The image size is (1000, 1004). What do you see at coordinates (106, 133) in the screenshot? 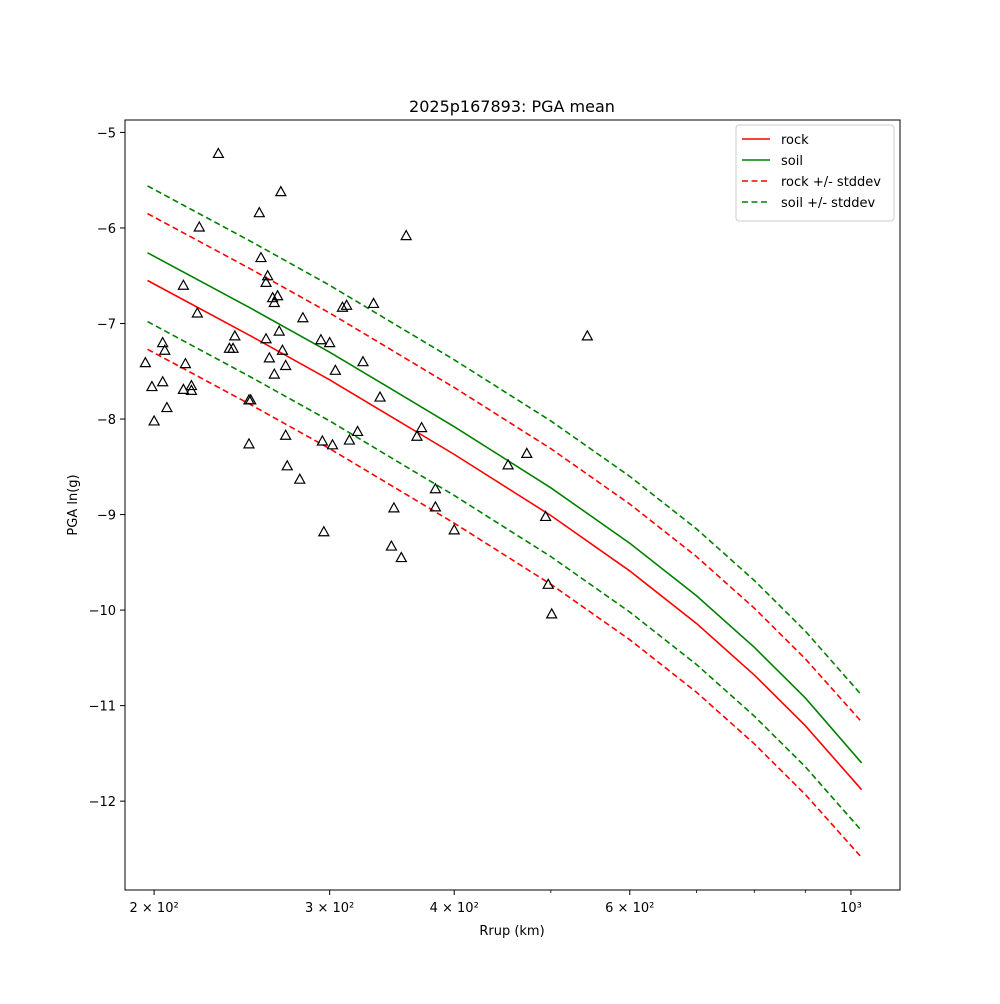
I see `y-tick-label: −5` at bounding box center [106, 133].